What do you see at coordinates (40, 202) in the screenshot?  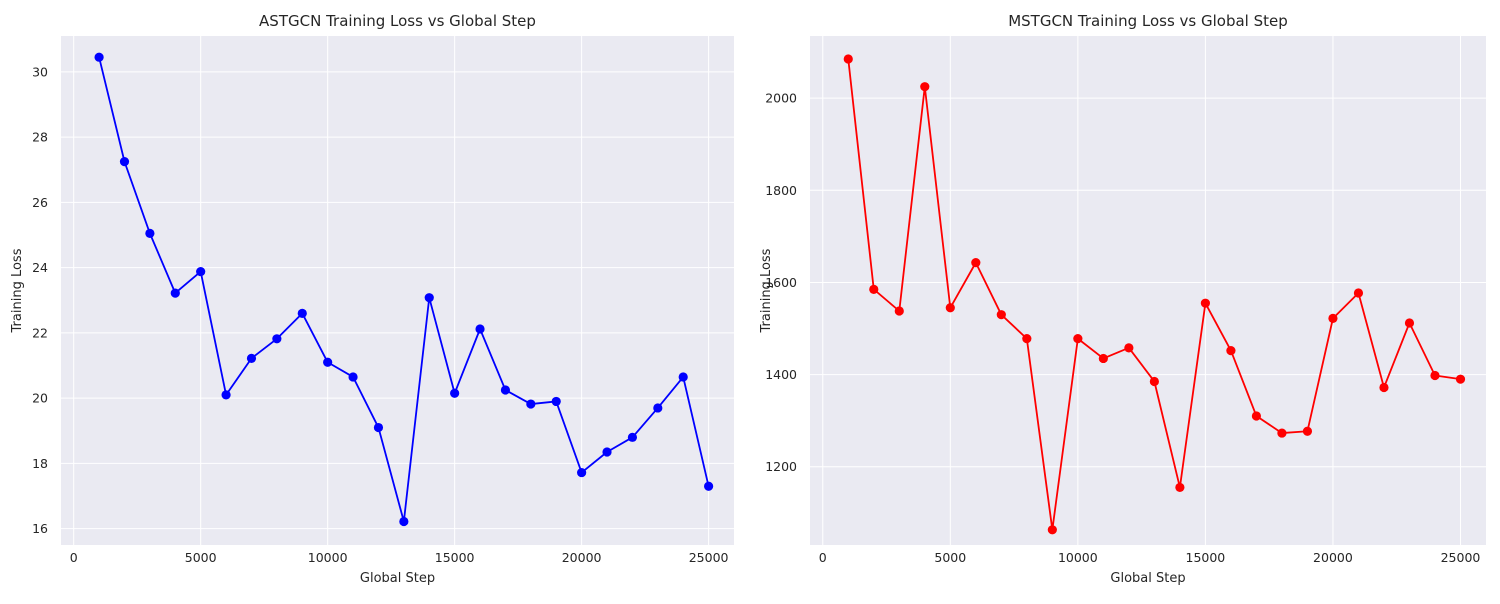 I see `astgcn-y-tick-label: 26` at bounding box center [40, 202].